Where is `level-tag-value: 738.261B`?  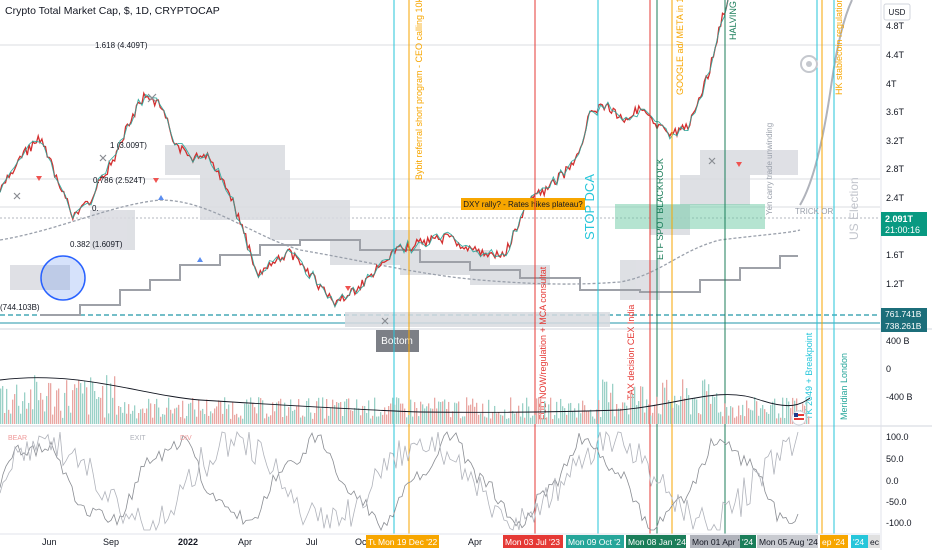 level-tag-value: 738.261B is located at coordinates (903, 326).